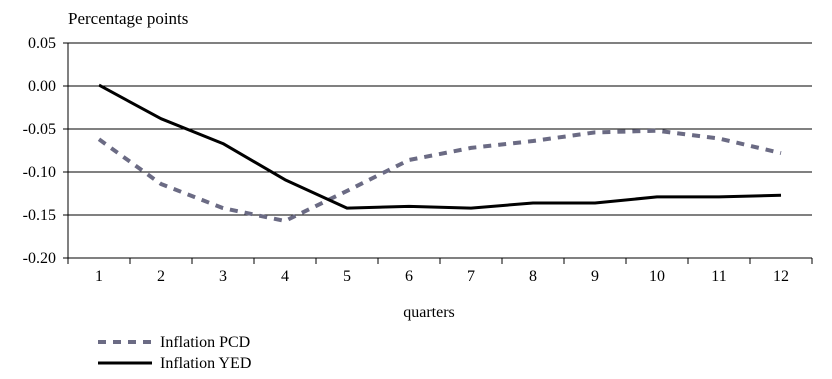  Describe the element at coordinates (409, 276) in the screenshot. I see `x-tick-label: 6` at that location.